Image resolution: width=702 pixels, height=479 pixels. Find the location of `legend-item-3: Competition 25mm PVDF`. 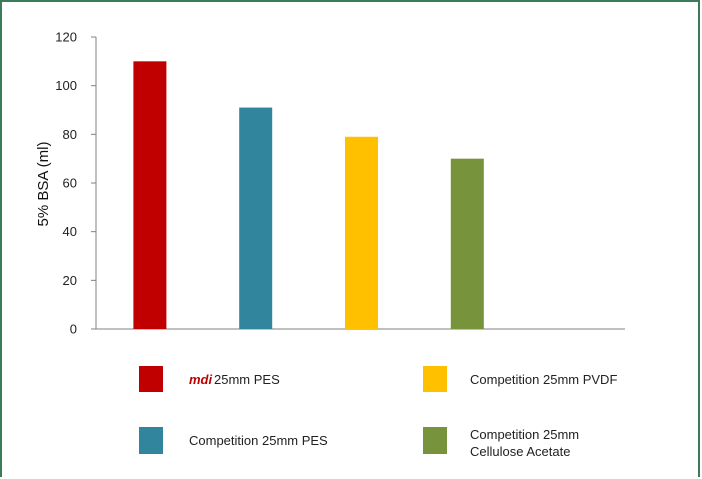

legend-item-3: Competition 25mm PVDF is located at coordinates (520, 379).